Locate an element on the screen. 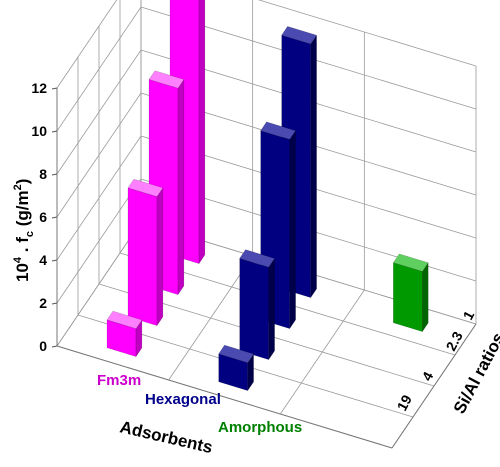  category-label-fm3m: Fm3m is located at coordinates (119, 380).